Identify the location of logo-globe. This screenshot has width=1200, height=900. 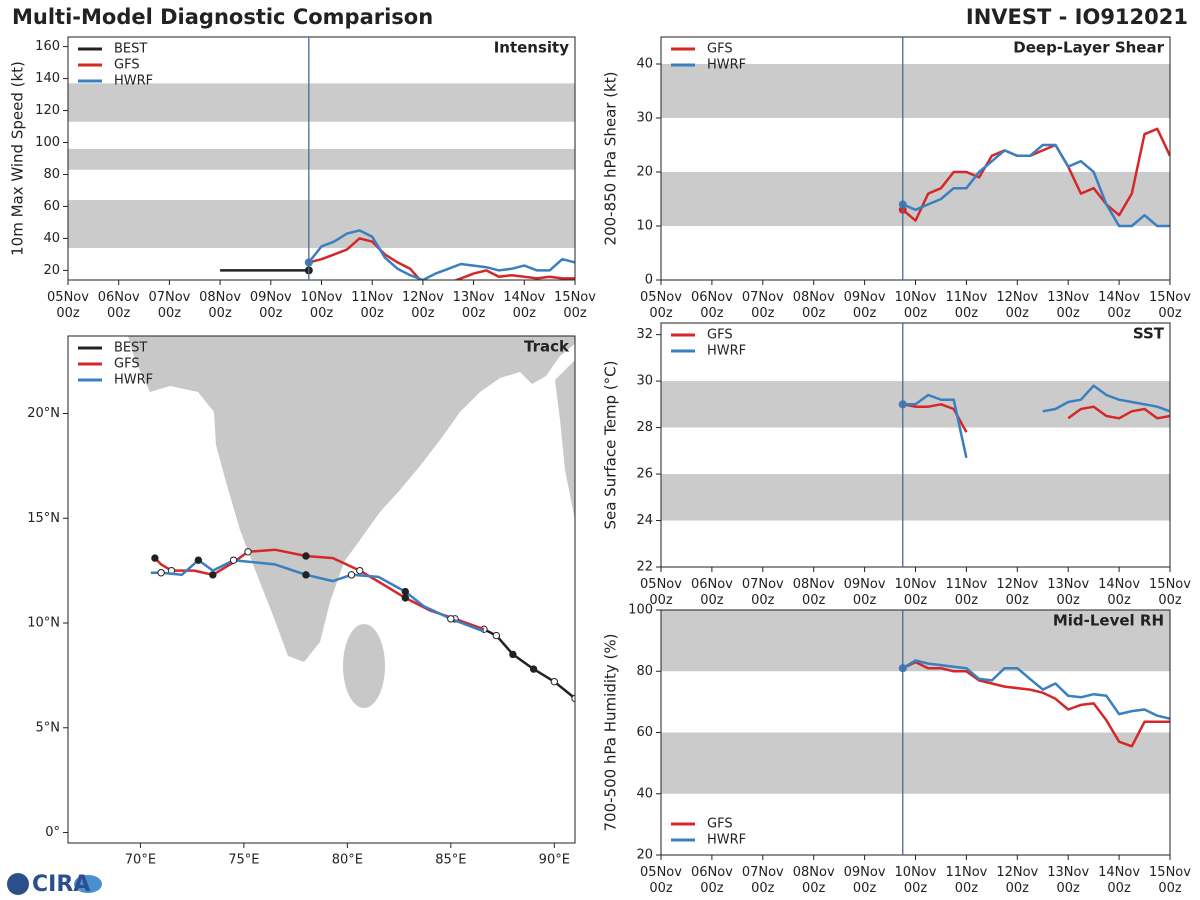
(18, 884).